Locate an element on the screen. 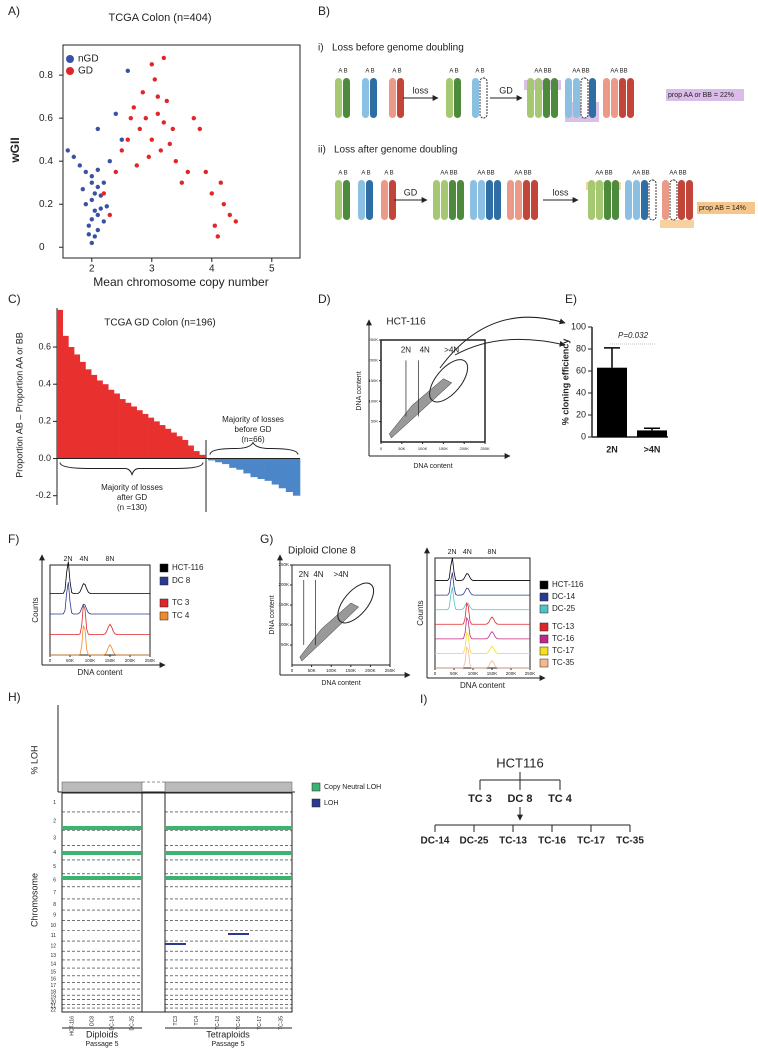  sample-label: HCT-116 is located at coordinates (72, 1026).